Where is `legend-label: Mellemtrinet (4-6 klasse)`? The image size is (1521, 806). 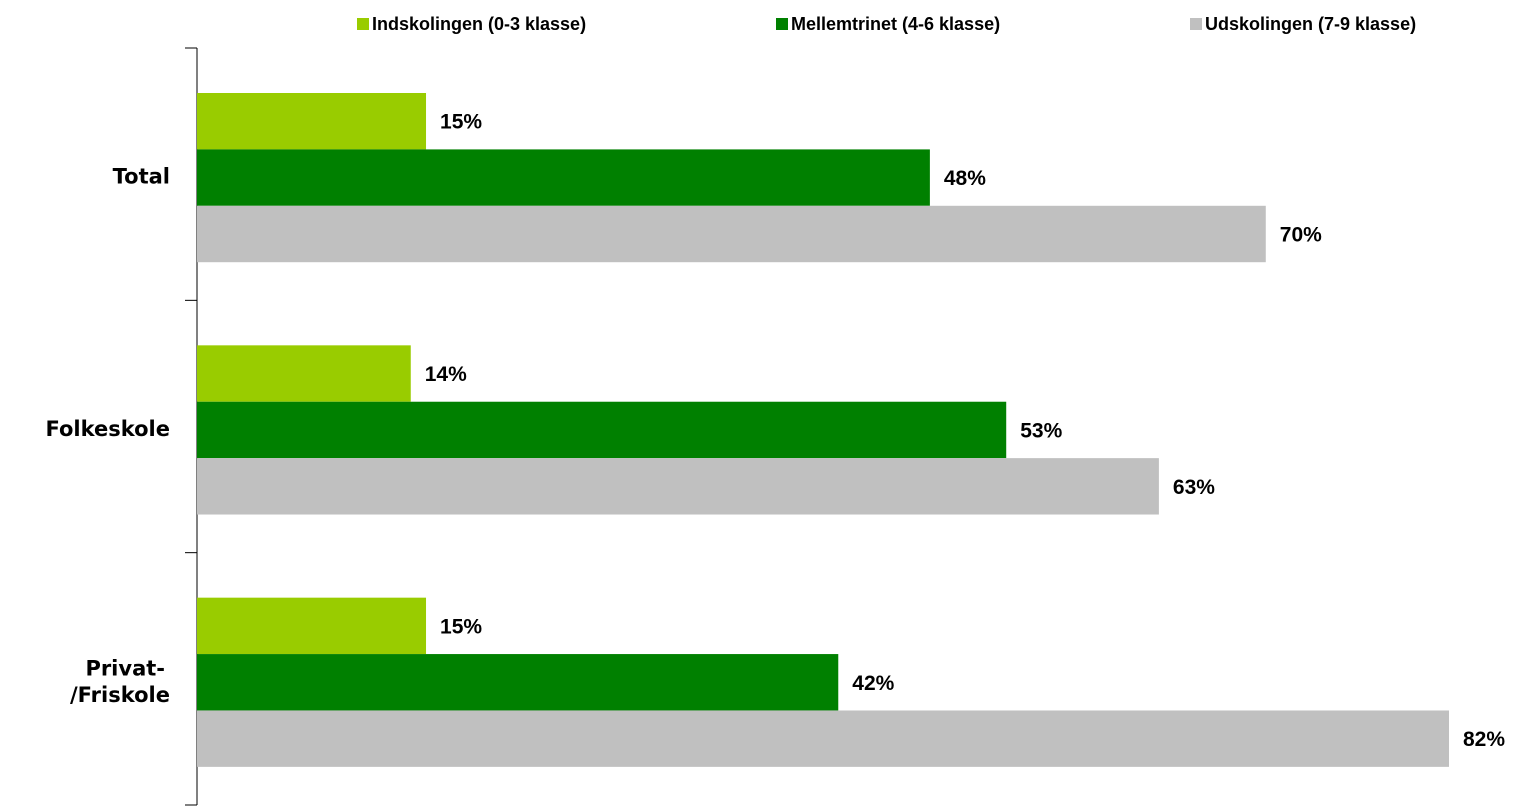 legend-label: Mellemtrinet (4-6 klasse) is located at coordinates (895, 24).